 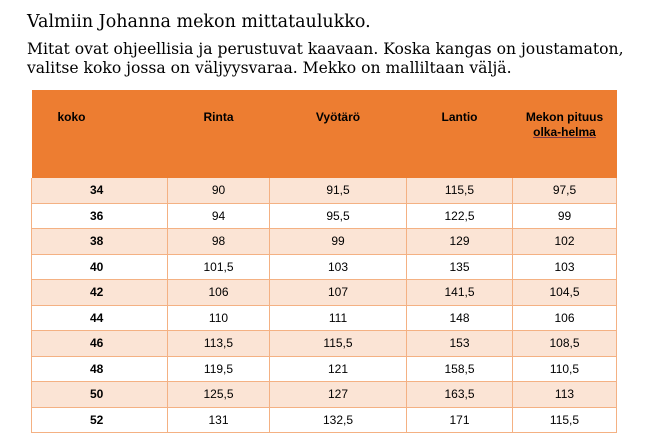 I want to click on cell-size: 44, so click(x=99, y=318).